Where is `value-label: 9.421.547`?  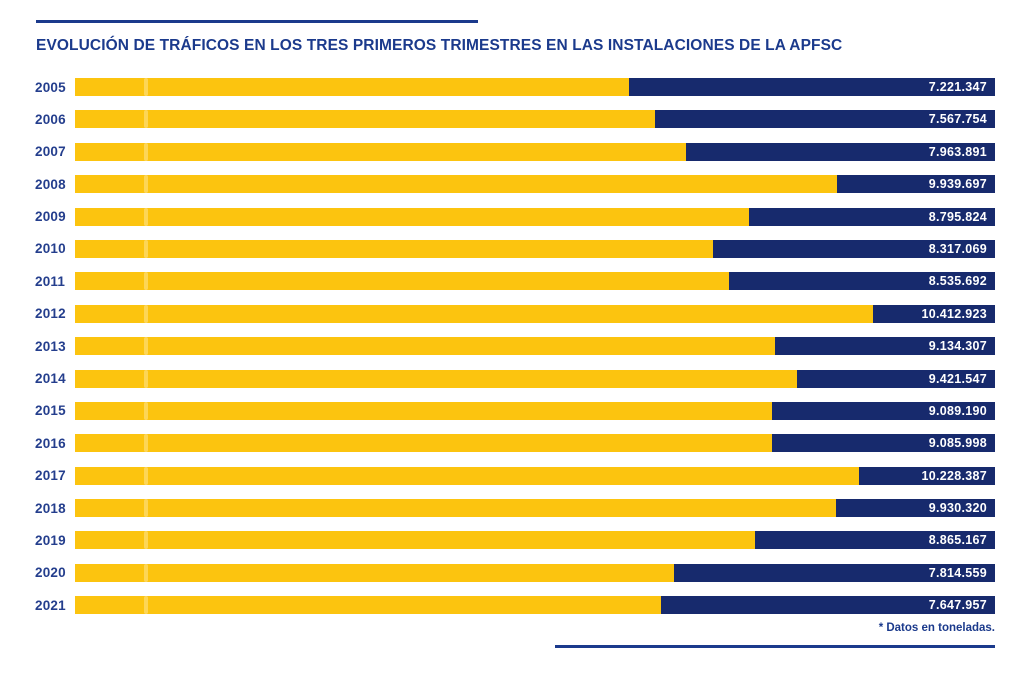 value-label: 9.421.547 is located at coordinates (957, 378).